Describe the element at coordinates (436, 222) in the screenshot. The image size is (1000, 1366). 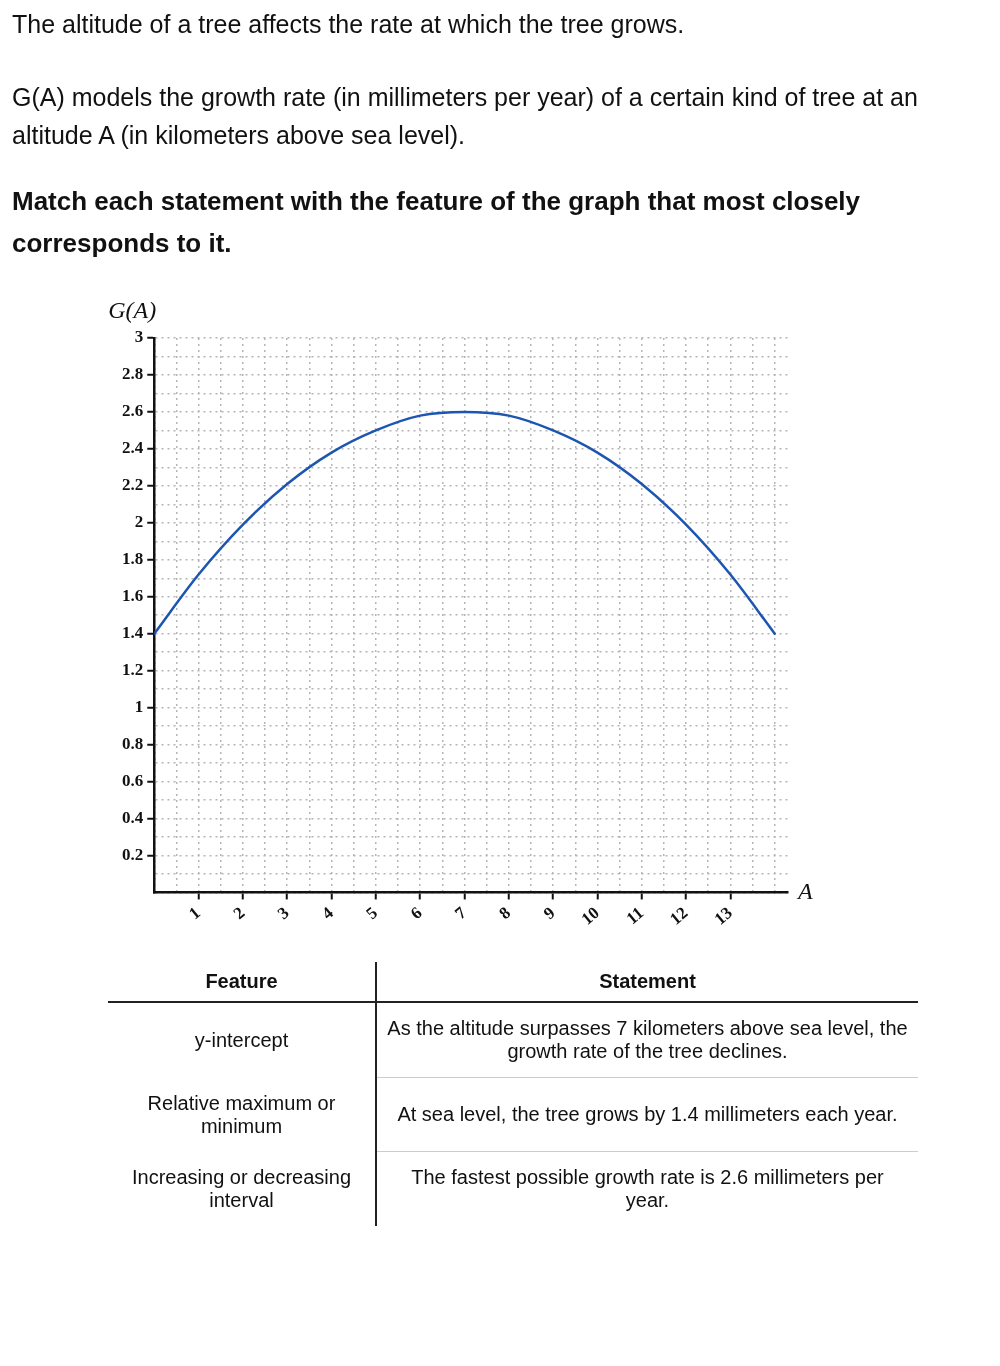
I see `text: Match each statement with the feature of the graph that most closely corresponds to it.` at that location.